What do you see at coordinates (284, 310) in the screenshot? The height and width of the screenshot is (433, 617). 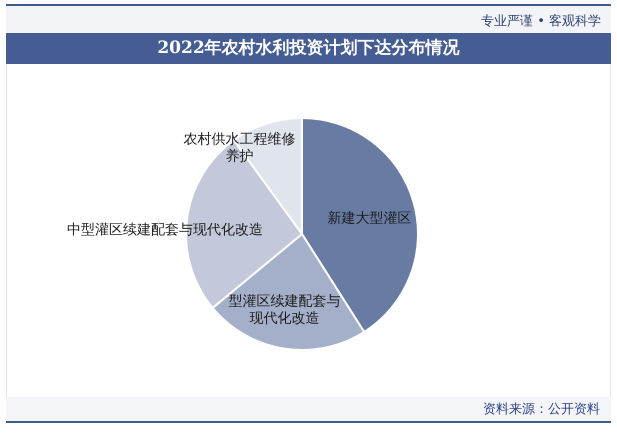 I see `slice-label: 型灌区续建配套与现代化改造` at bounding box center [284, 310].